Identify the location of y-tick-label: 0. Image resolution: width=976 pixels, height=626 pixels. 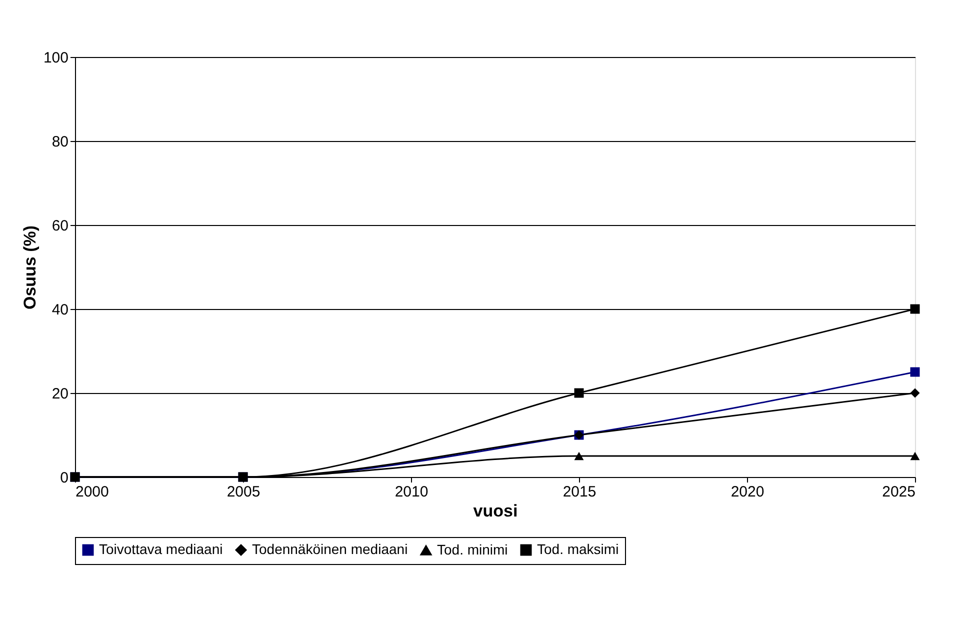
(64, 478).